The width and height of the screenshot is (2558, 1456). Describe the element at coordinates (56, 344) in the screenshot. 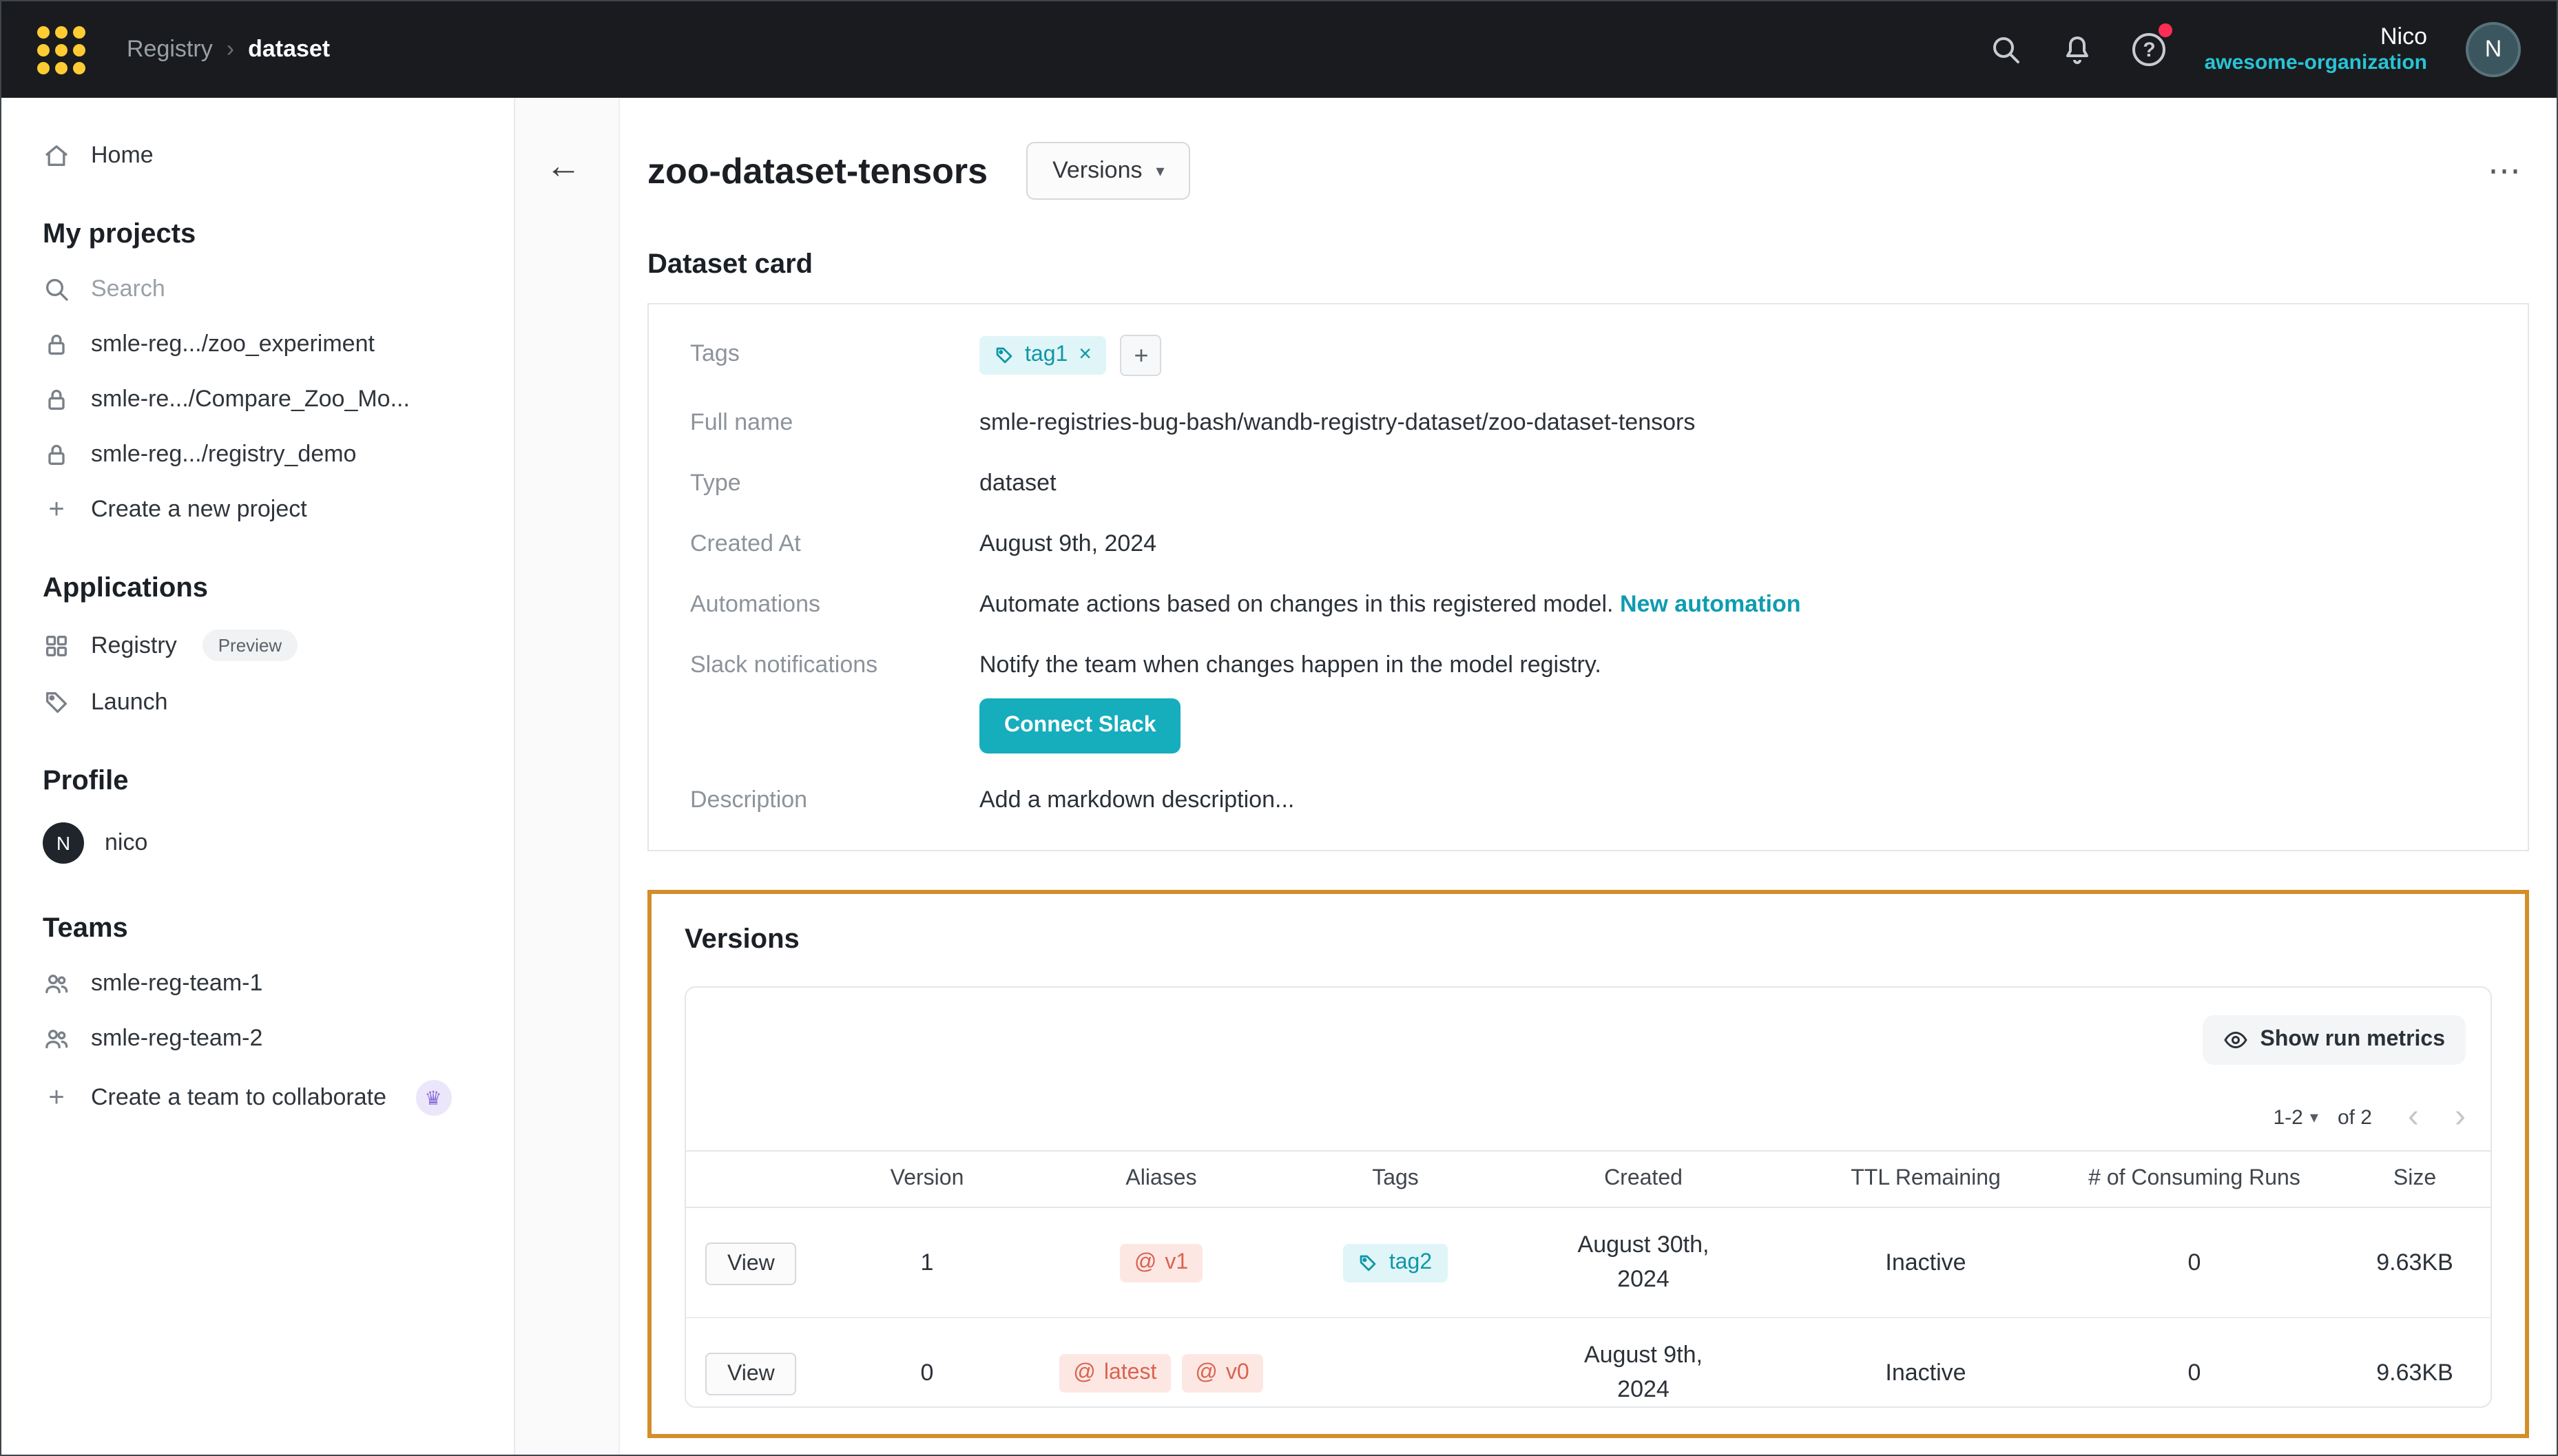

I see `lock-icon` at that location.